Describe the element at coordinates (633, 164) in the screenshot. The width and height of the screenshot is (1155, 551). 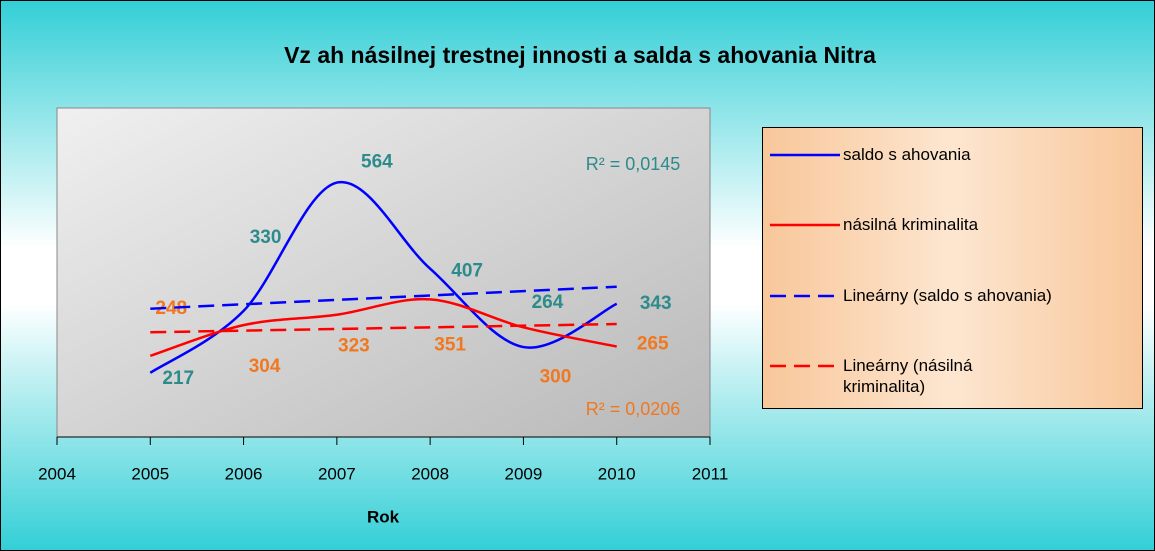
I see `annotation: R² = 0,0145` at that location.